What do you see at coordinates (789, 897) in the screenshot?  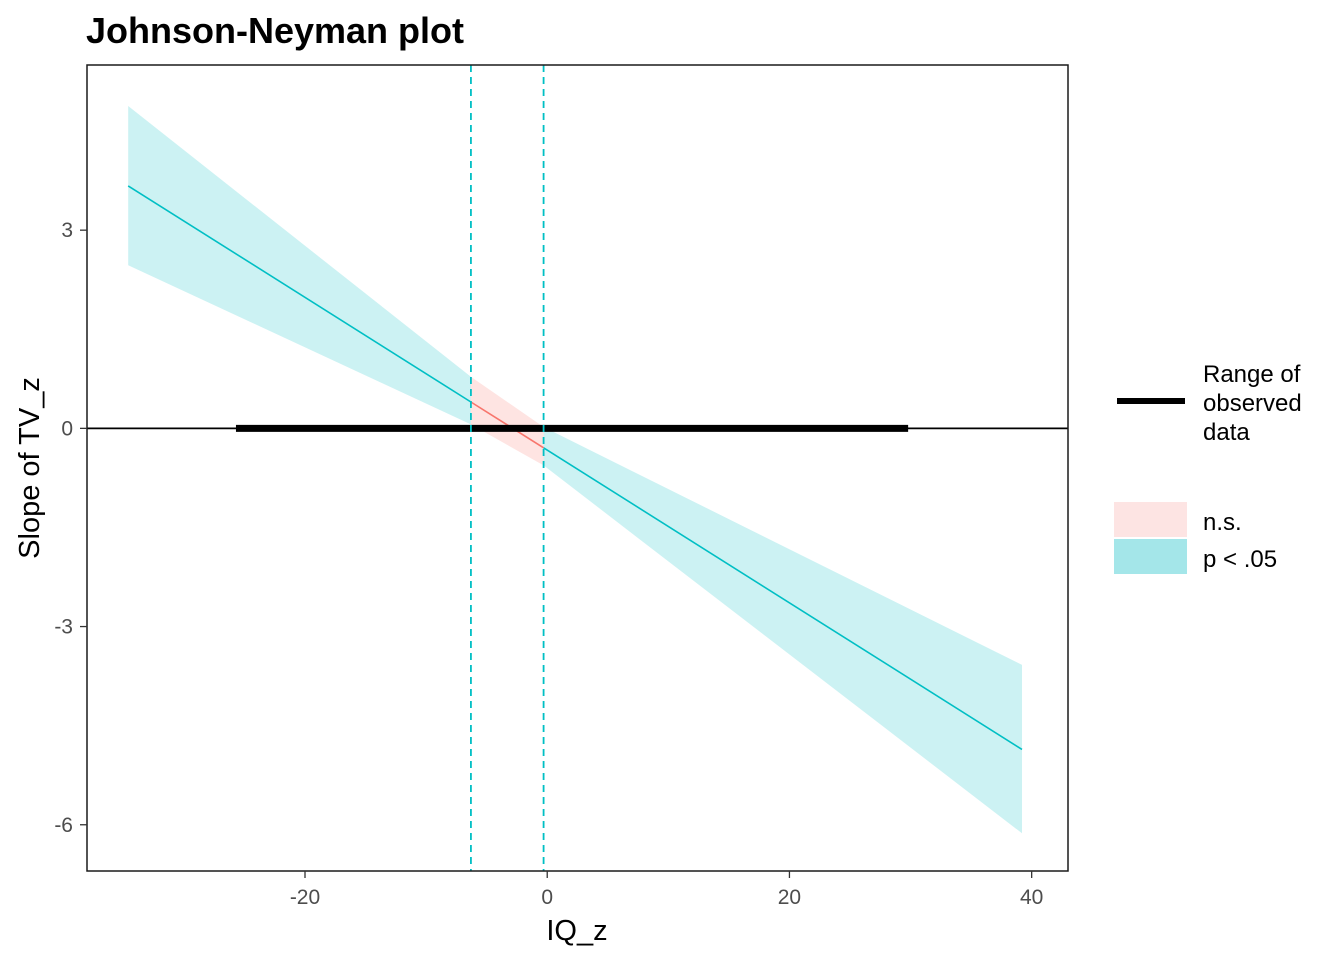 I see `x-tick-label: 20` at bounding box center [789, 897].